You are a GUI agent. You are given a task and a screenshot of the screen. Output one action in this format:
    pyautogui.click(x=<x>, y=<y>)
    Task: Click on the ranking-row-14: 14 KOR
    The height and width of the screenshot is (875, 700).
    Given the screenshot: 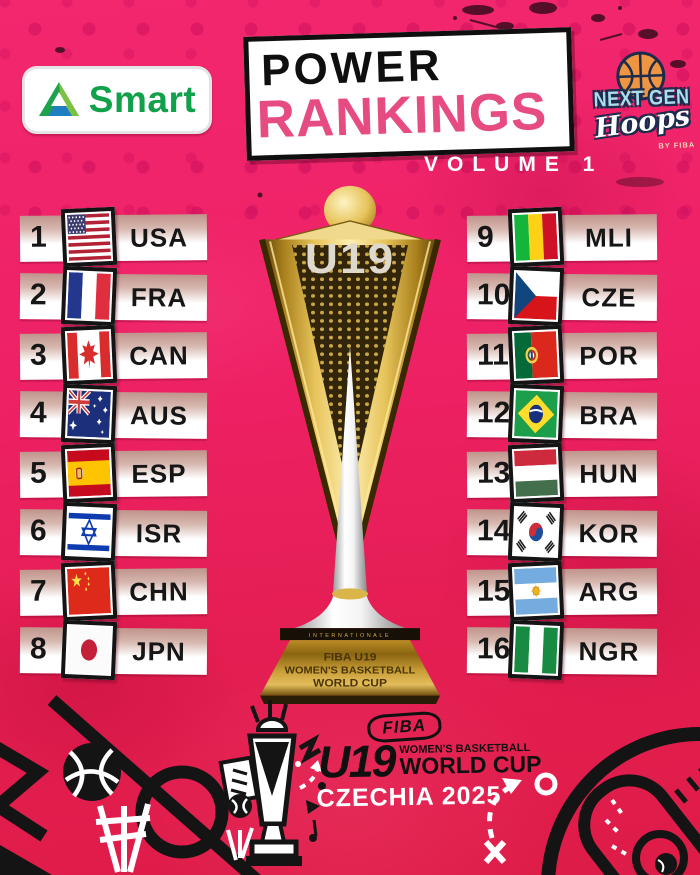 What is the action you would take?
    pyautogui.click(x=562, y=532)
    